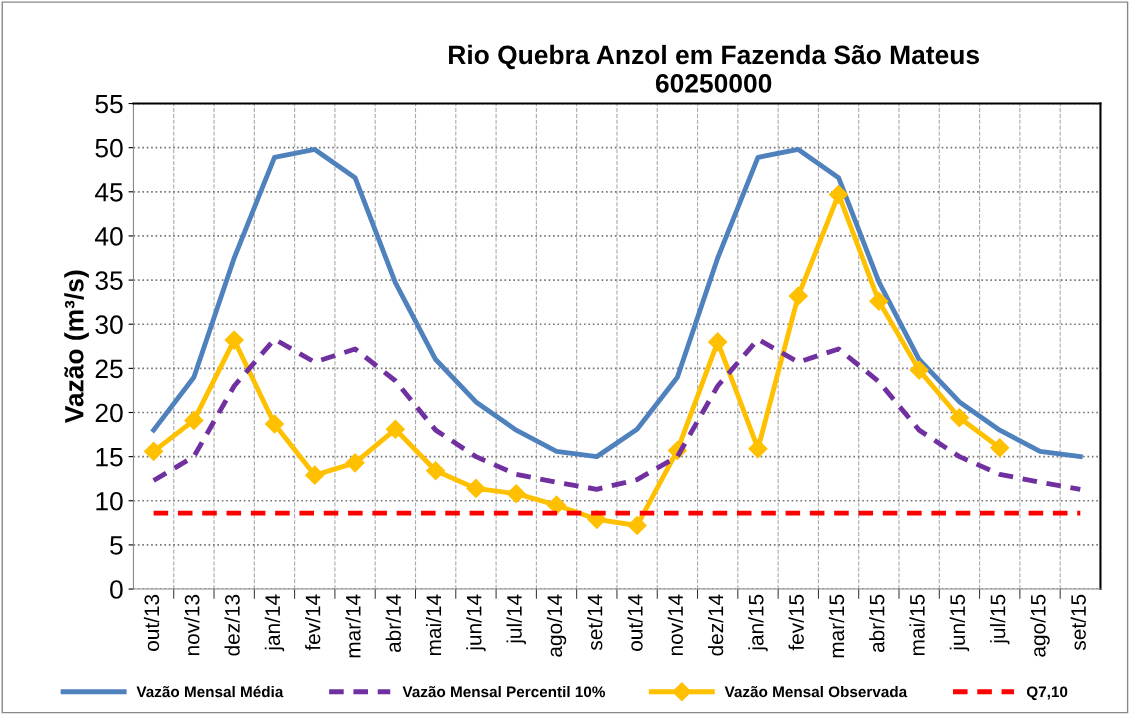  I want to click on y-tick-label: 45, so click(108, 192).